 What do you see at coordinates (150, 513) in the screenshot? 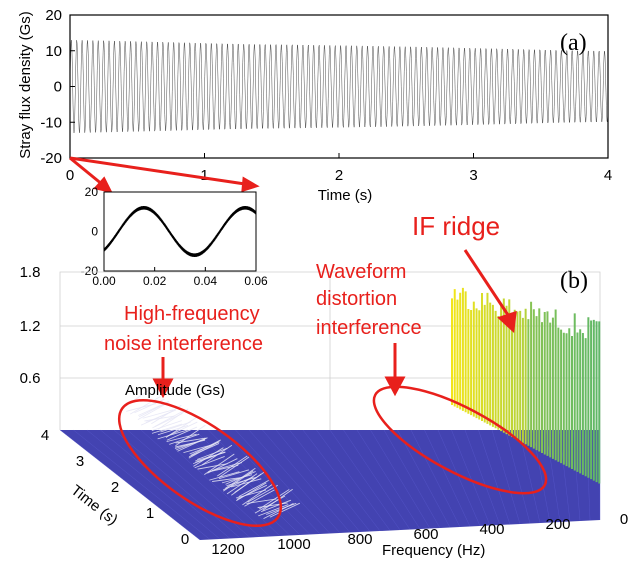
I see `time-tick-label: 1` at bounding box center [150, 513].